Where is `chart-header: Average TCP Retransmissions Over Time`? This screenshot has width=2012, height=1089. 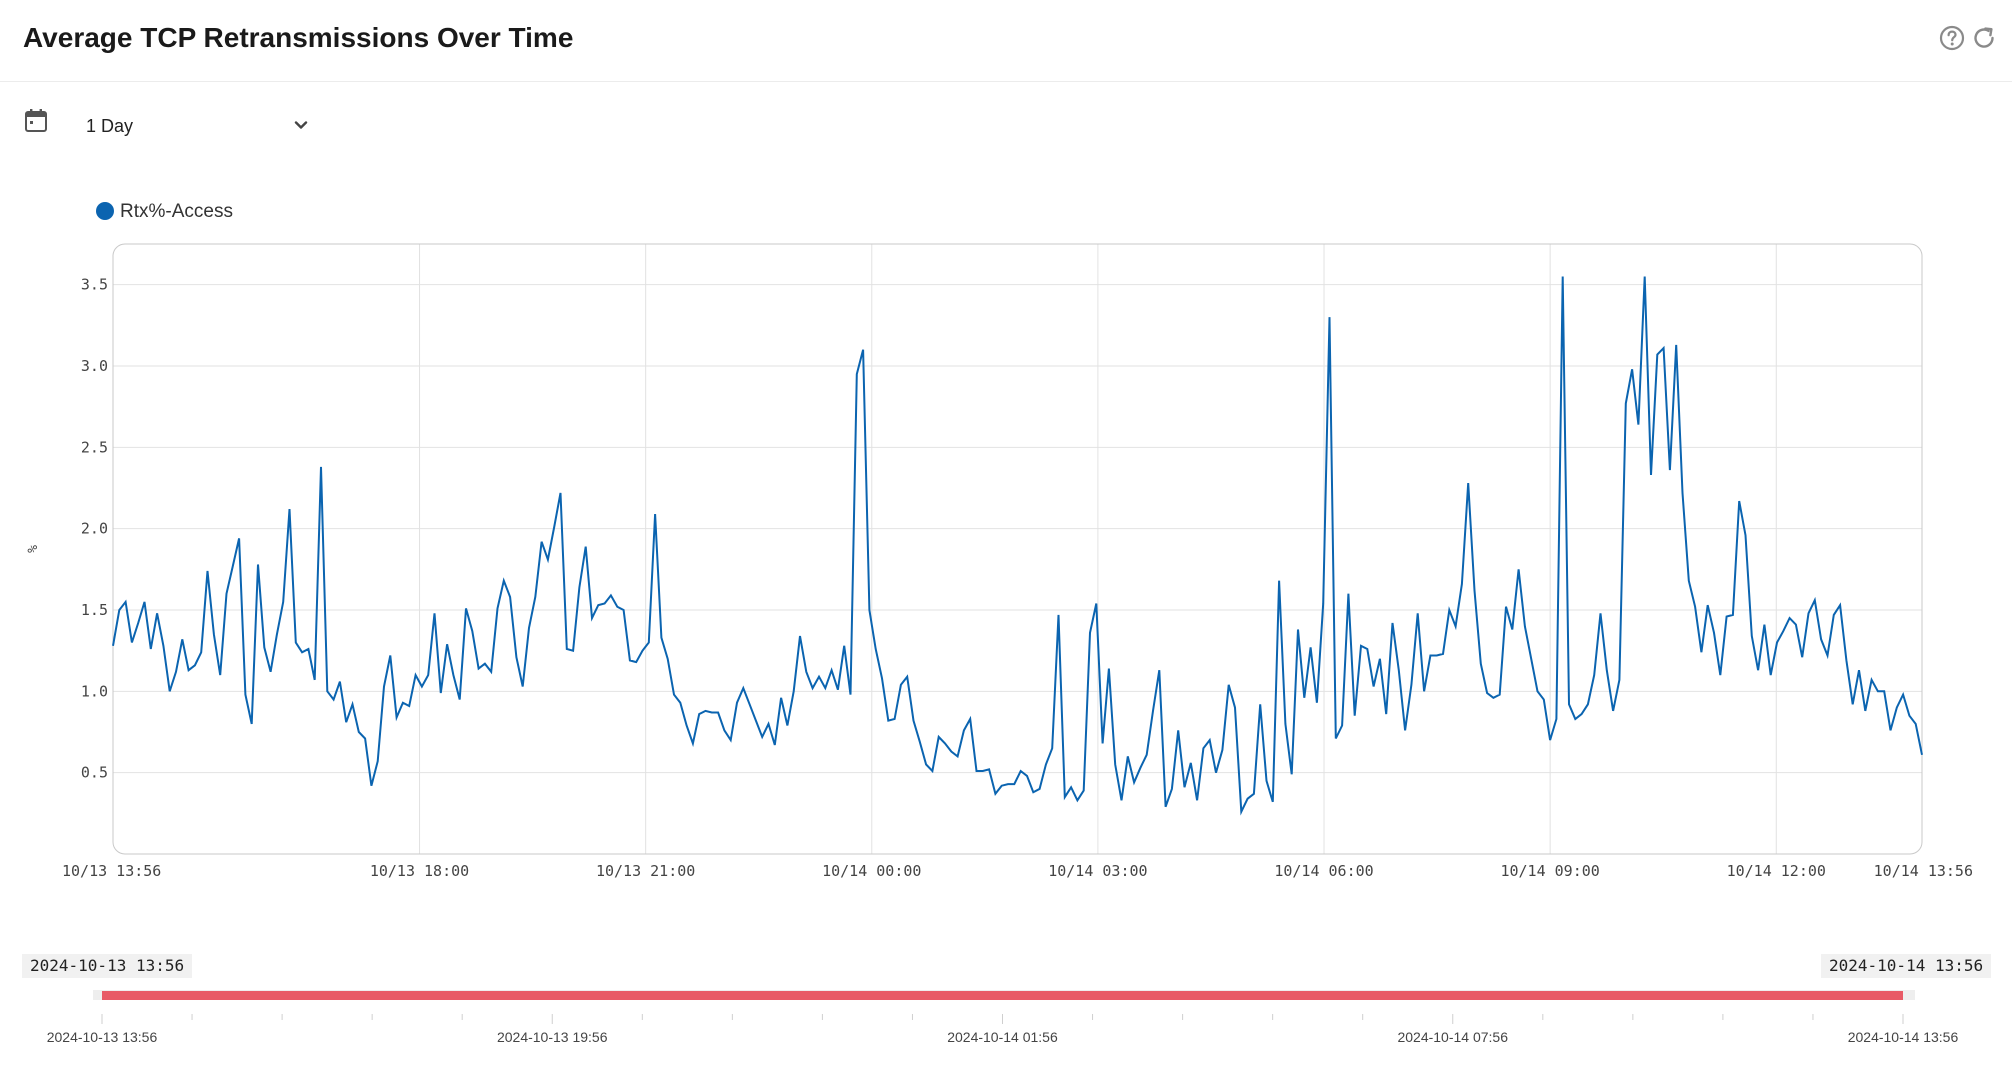
chart-header: Average TCP Retransmissions Over Time is located at coordinates (1006, 41).